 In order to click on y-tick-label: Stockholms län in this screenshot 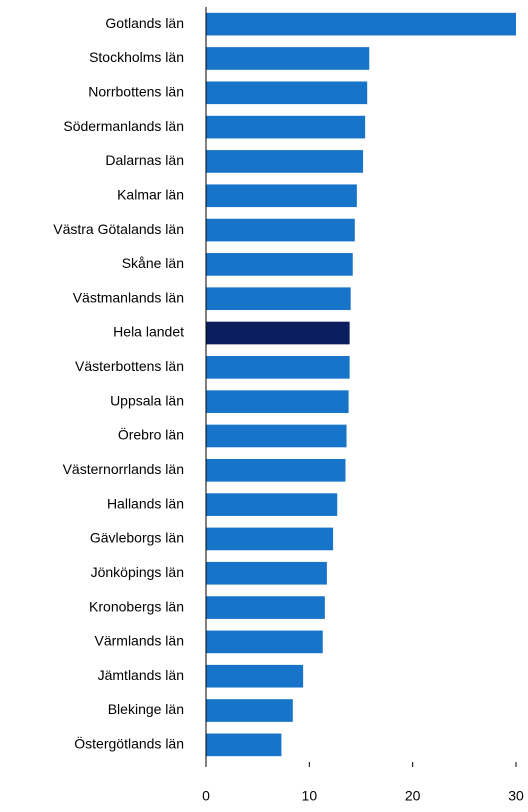, I will do `click(136, 57)`.